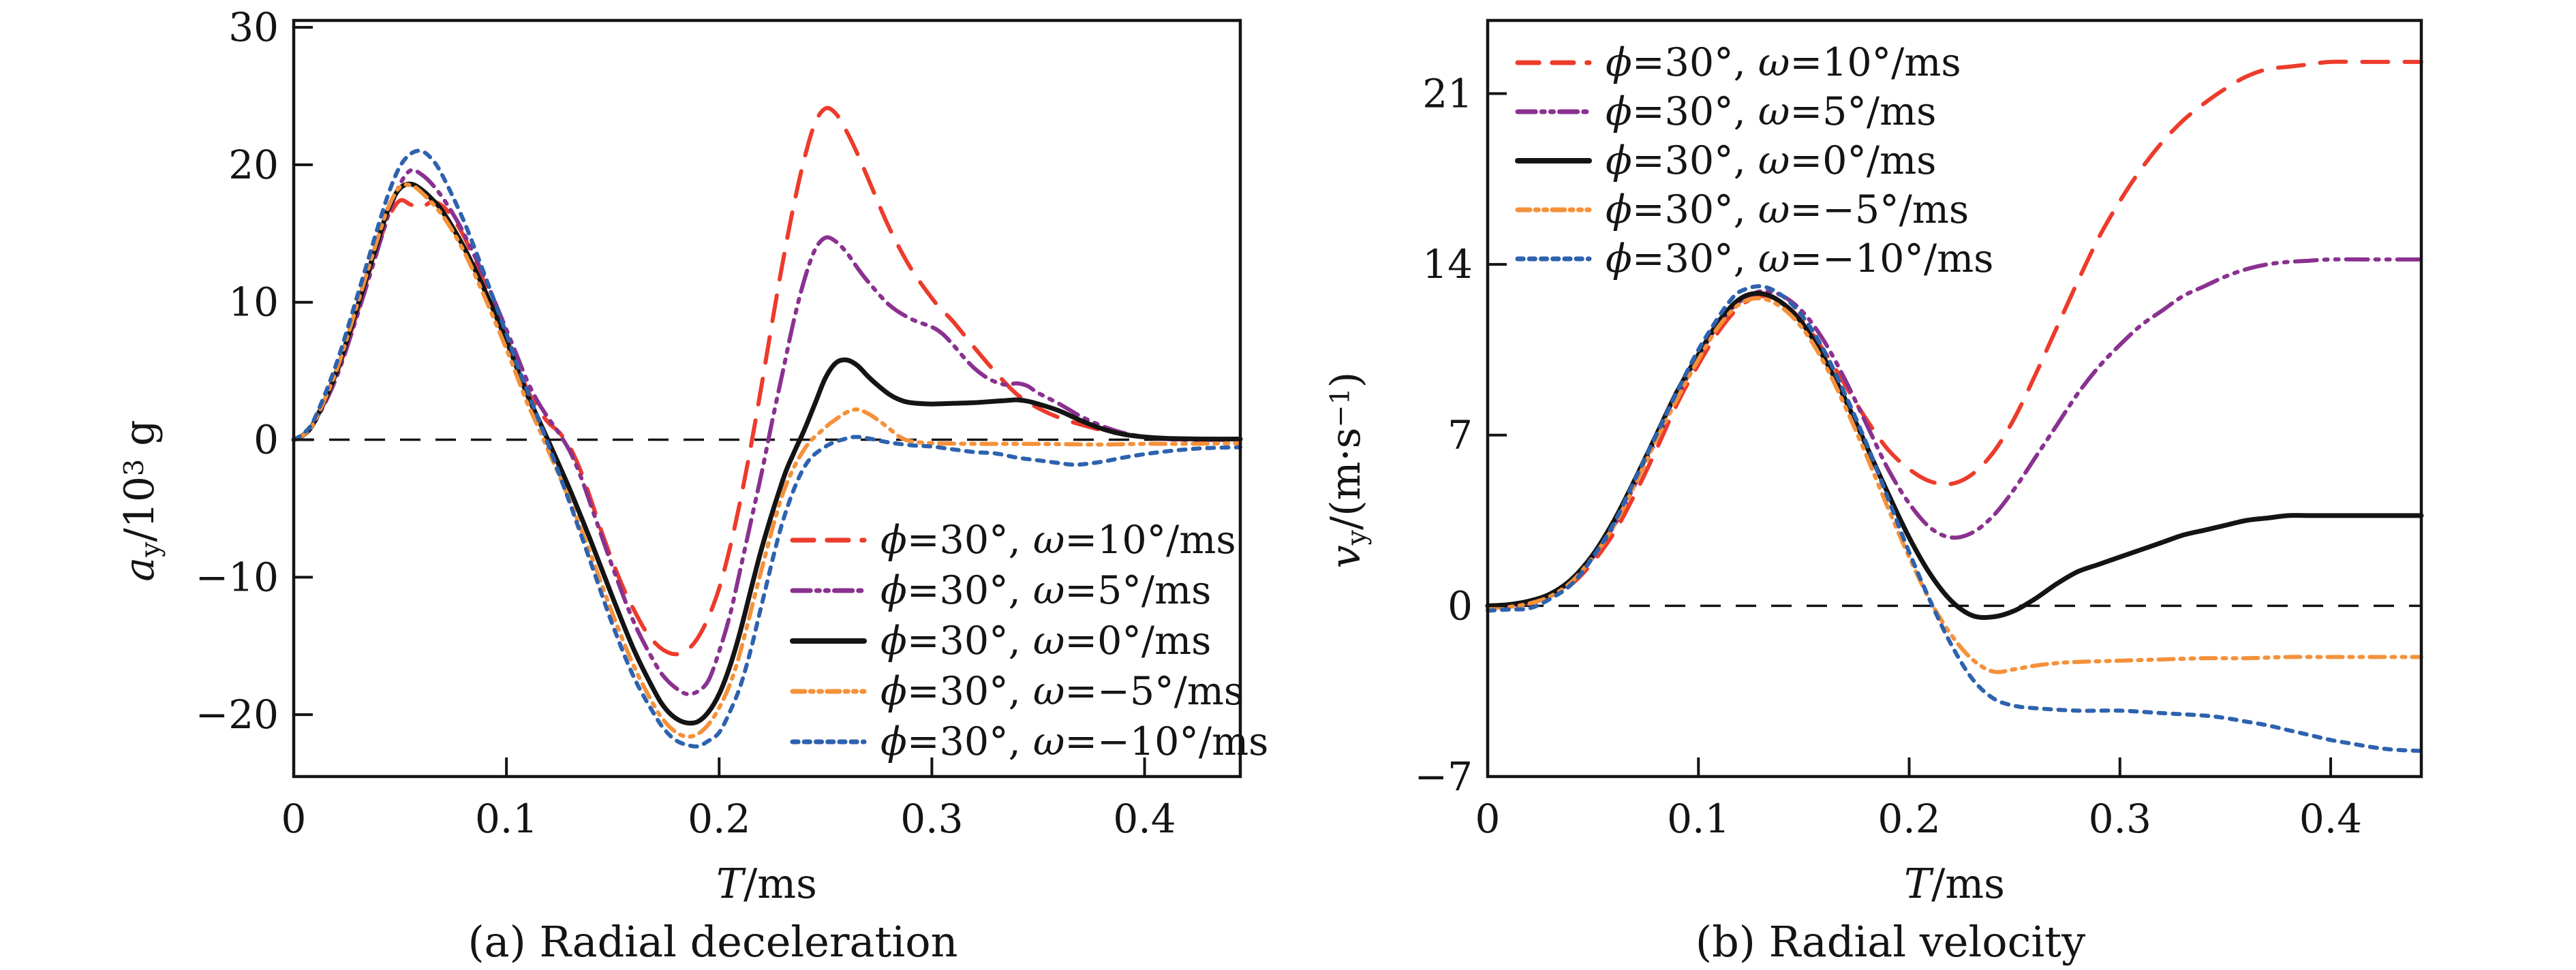 The image size is (2576, 970). What do you see at coordinates (1448, 264) in the screenshot?
I see `y-tick-label: 14` at bounding box center [1448, 264].